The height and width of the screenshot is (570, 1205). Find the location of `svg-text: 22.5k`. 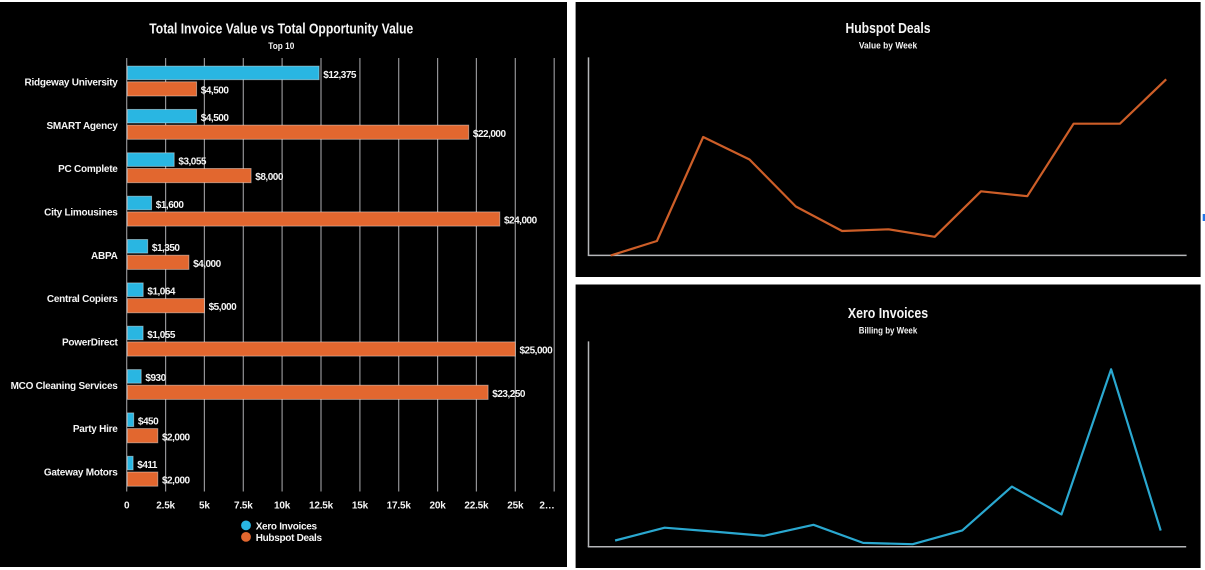

svg-text: 22.5k is located at coordinates (476, 505).